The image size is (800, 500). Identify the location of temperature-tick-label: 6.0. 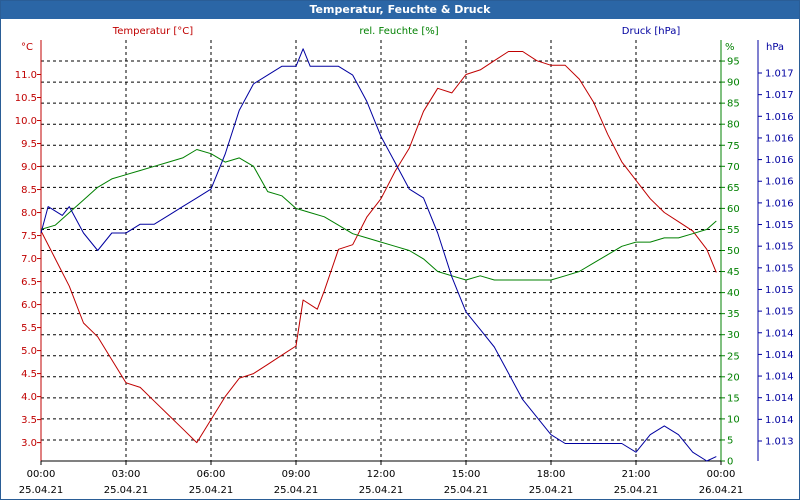
(29, 305).